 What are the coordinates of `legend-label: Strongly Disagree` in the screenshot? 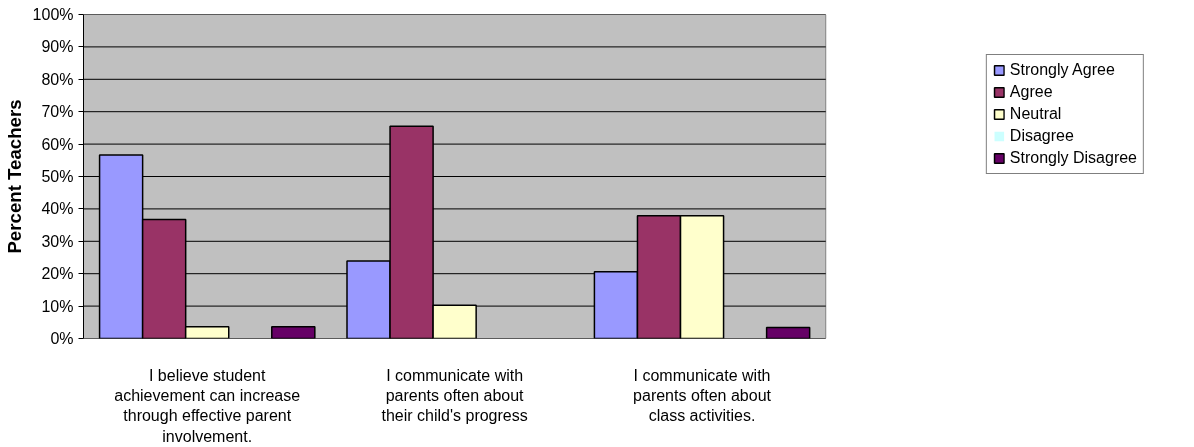 It's located at (1073, 158).